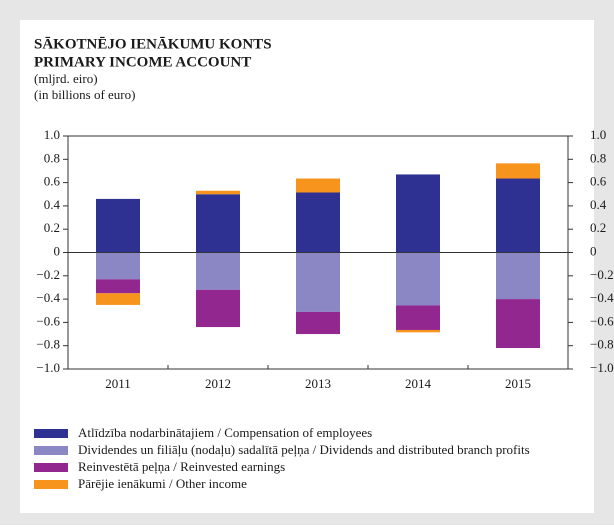 This screenshot has width=614, height=530. I want to click on legend-item: Reinvestētā peļņa / Reinvested earnings, so click(304, 467).